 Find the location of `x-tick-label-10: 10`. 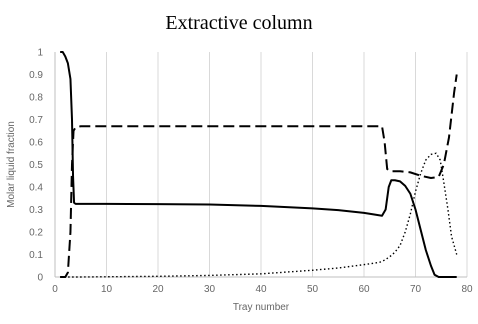

x-tick-label-10: 10 is located at coordinates (107, 289).